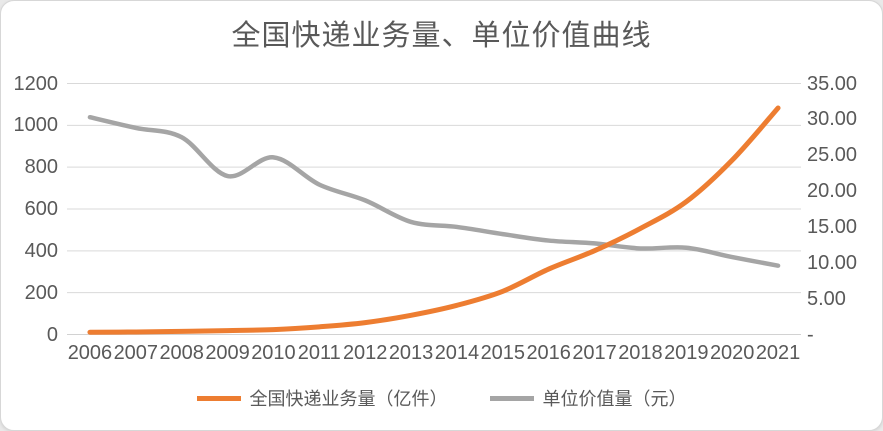 Image resolution: width=883 pixels, height=431 pixels. What do you see at coordinates (832, 155) in the screenshot?
I see `right-axis-tick-label: 25.00` at bounding box center [832, 155].